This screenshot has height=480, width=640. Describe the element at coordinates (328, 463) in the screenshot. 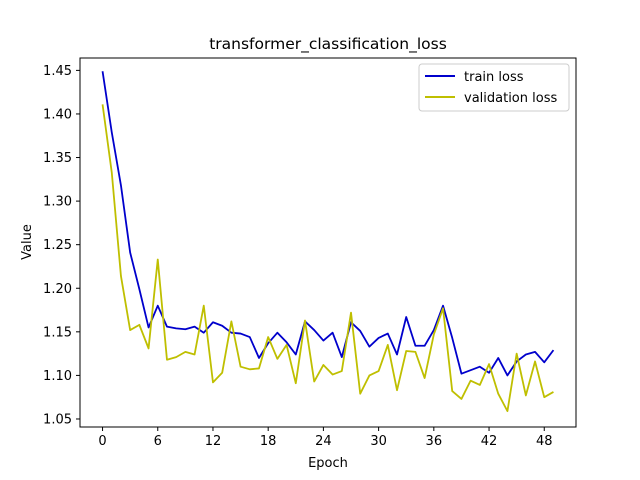

I see `x-axis-label: Epoch` at that location.